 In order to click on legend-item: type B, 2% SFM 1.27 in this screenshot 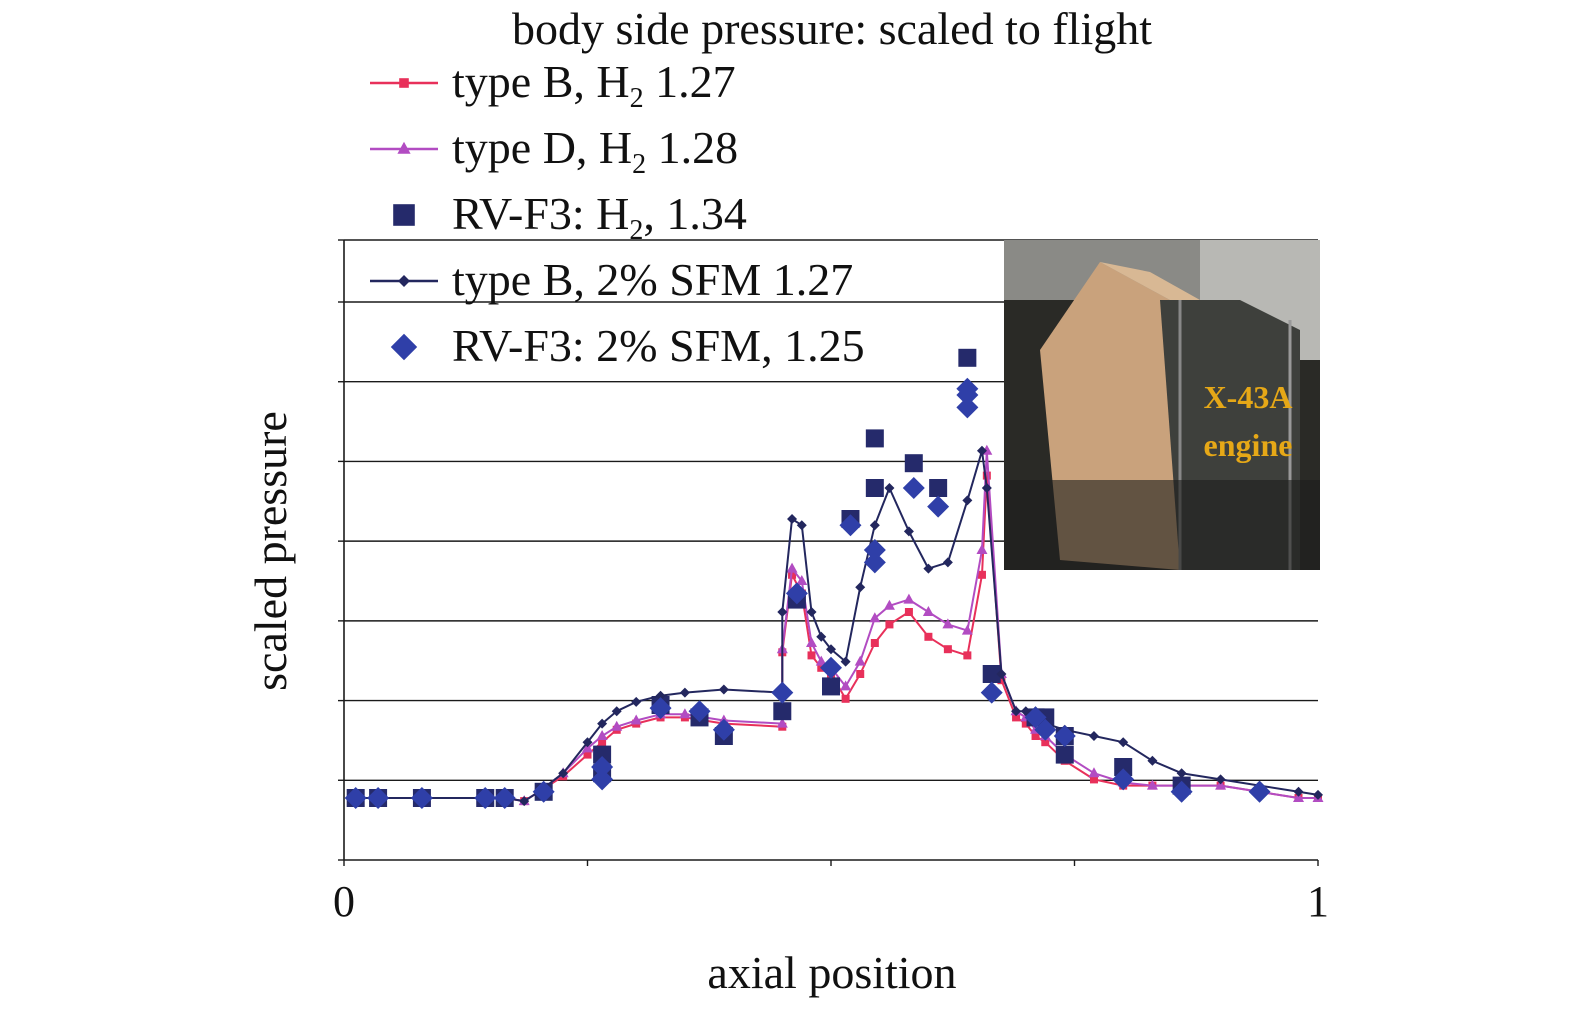, I will do `click(611, 279)`.